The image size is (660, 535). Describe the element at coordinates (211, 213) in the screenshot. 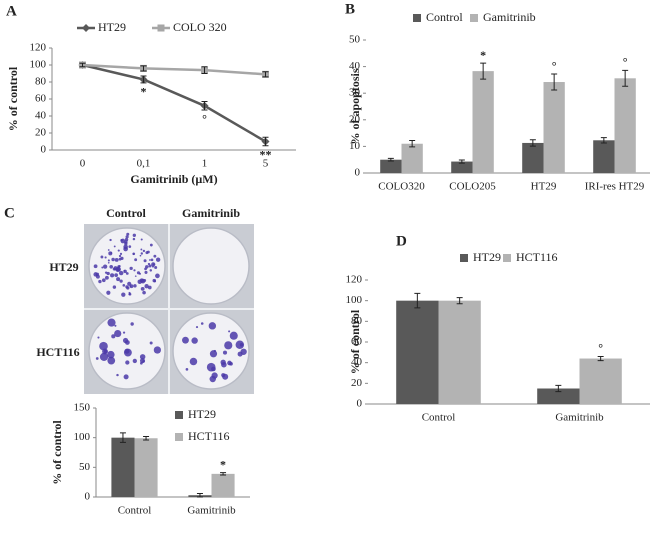

I see `column-label: Gamitrinib` at that location.